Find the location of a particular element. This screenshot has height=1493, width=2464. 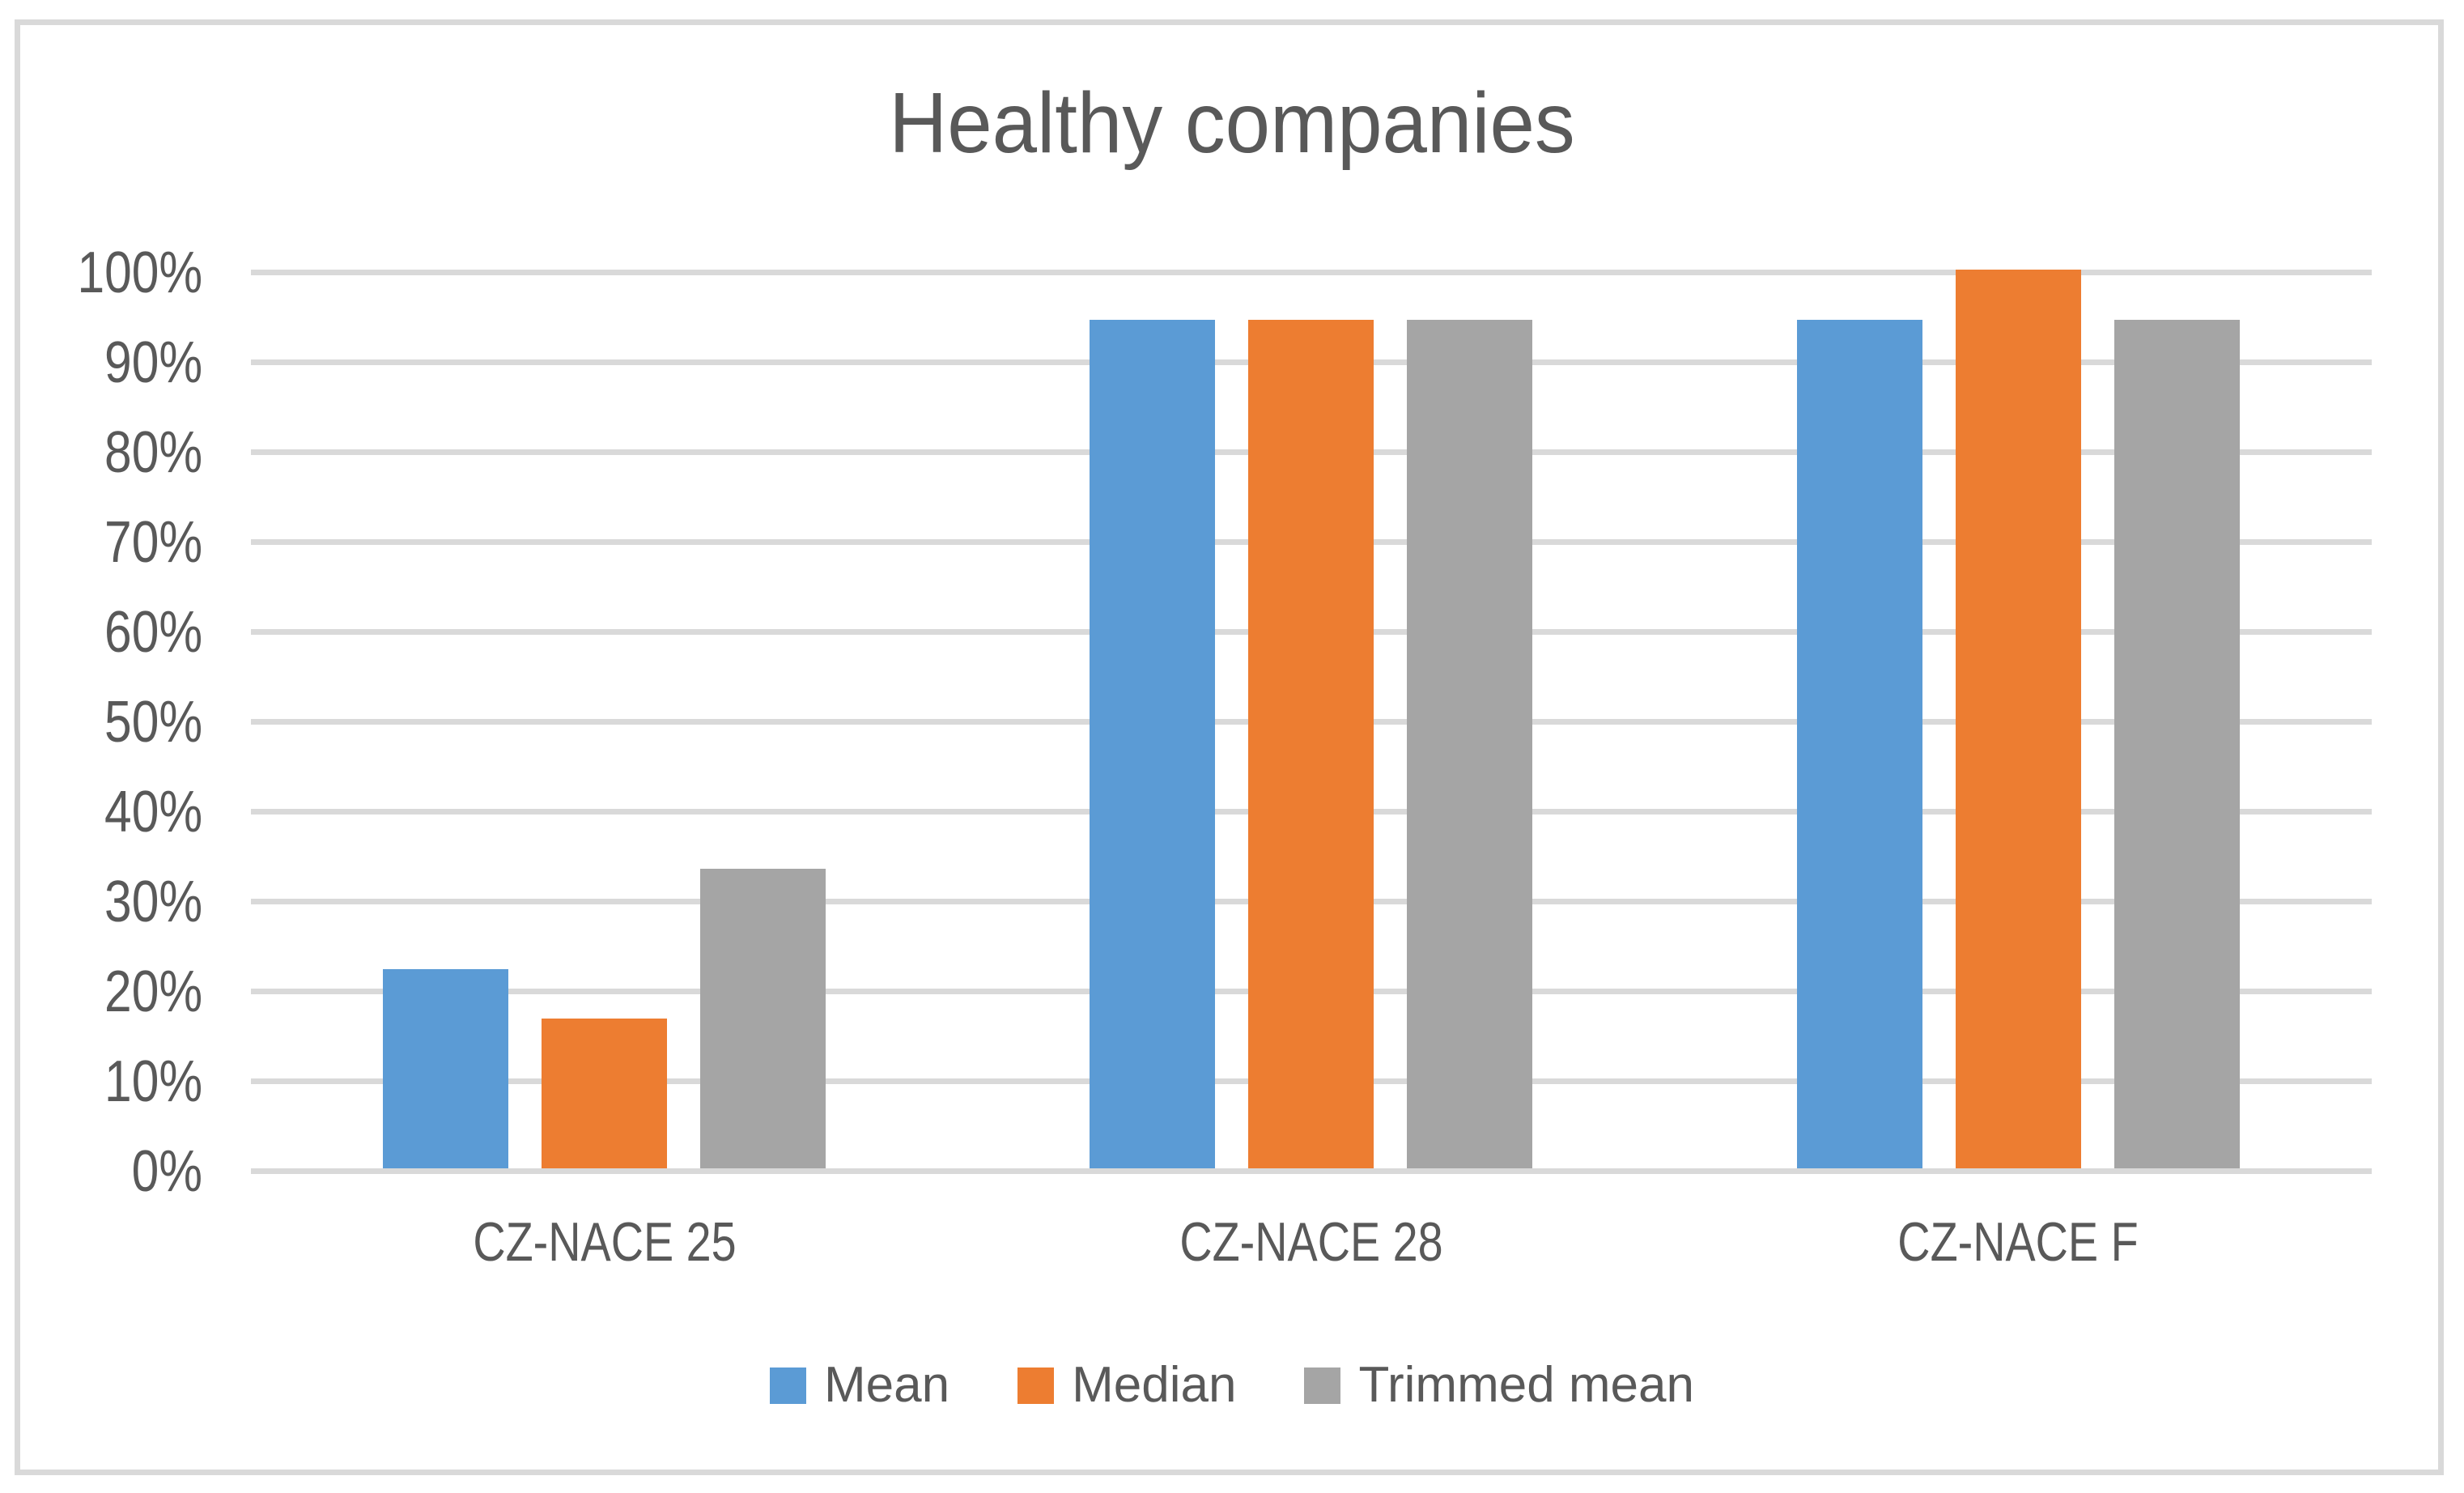

x-axis-label-cz-nace-25: CZ-NACE 25 is located at coordinates (605, 1242).